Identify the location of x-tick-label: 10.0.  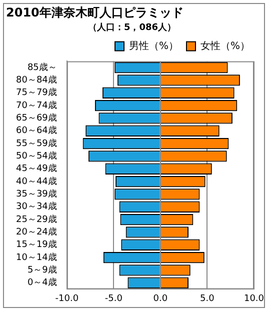
(254, 299).